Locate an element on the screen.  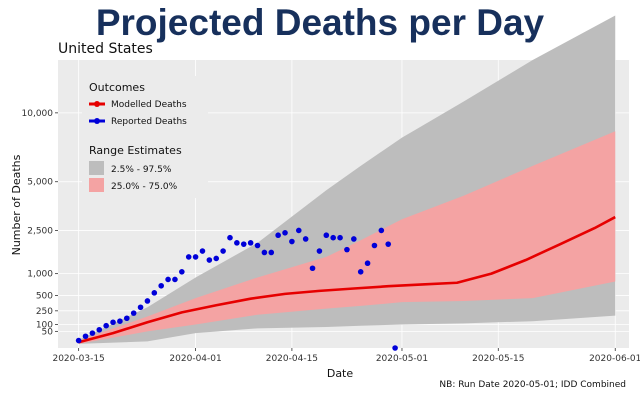
footnote: NB: Run Date 2020-05-01; IDD Combined is located at coordinates (532, 385).